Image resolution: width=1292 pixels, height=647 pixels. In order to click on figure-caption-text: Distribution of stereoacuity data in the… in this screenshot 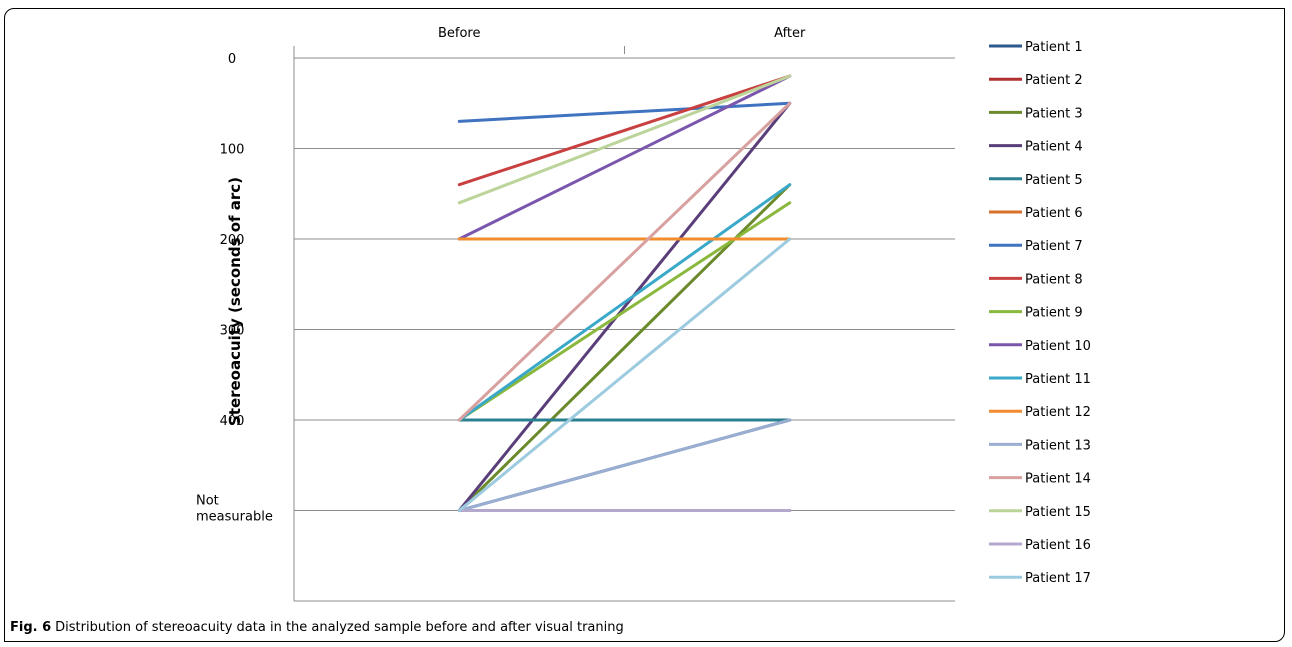, I will do `click(339, 627)`.